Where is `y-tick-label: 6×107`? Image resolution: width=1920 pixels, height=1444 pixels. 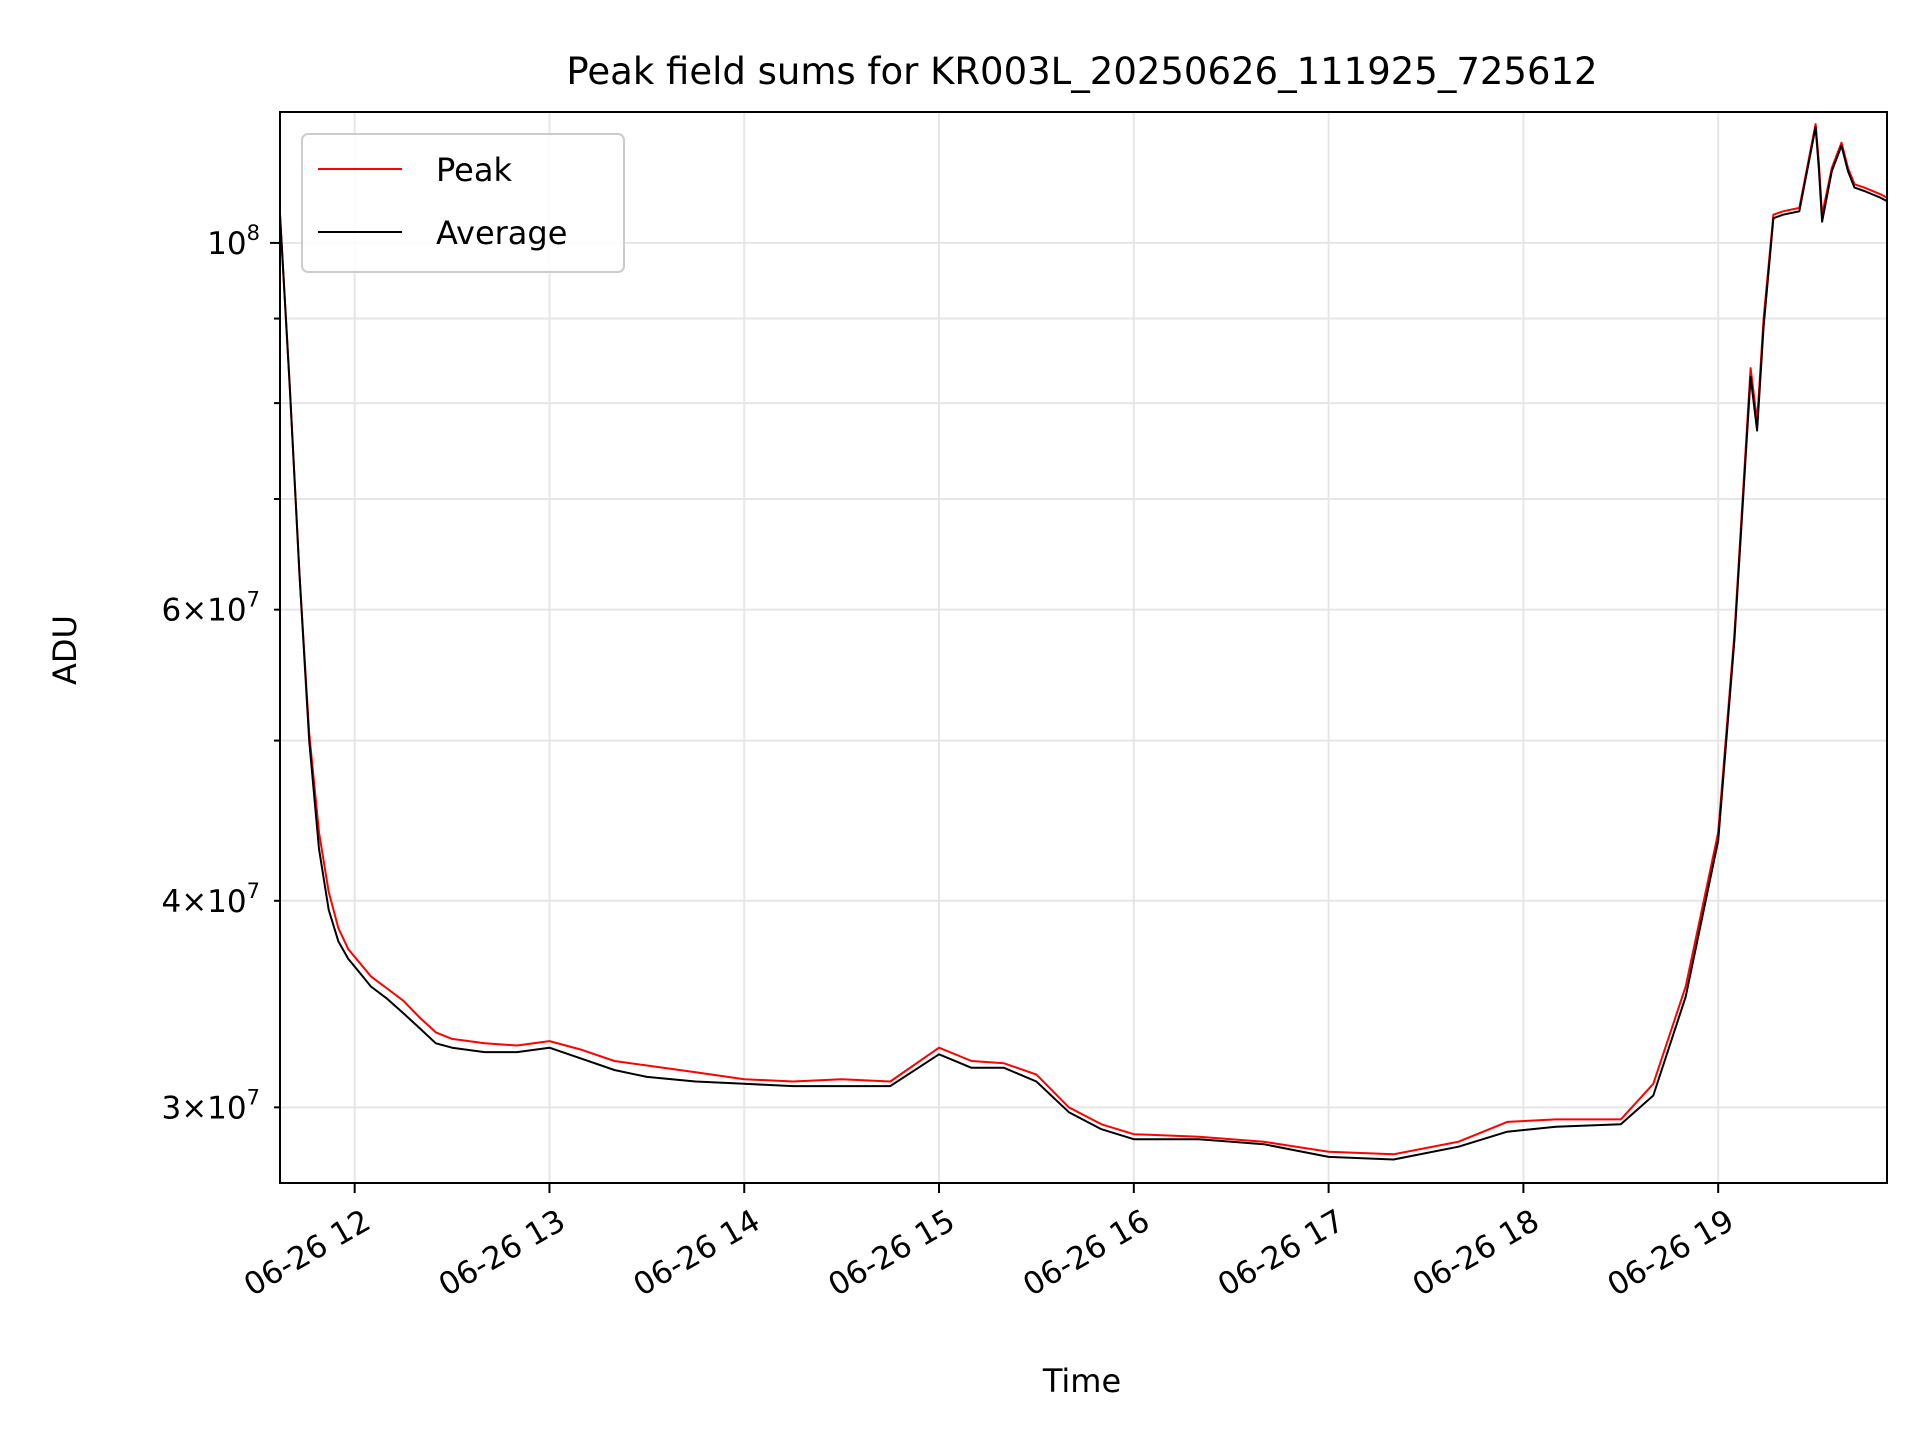
y-tick-label: 6×107 is located at coordinates (210, 608).